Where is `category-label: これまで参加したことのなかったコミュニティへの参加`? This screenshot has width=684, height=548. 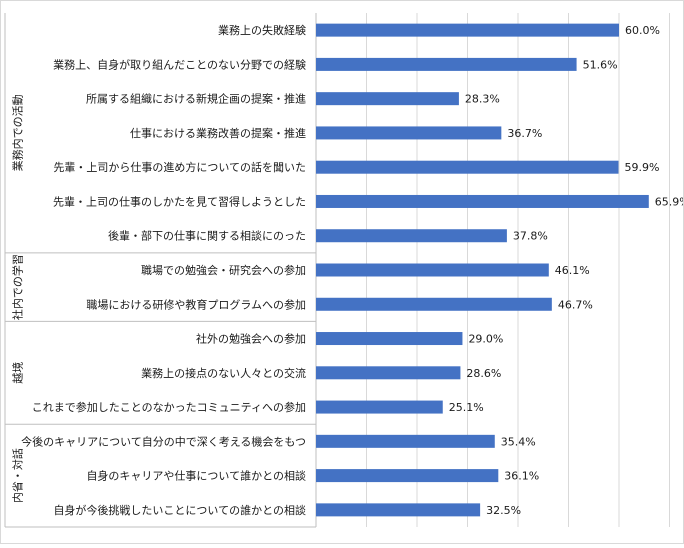
category-label: これまで参加したことのなかったコミュニティへの参加 is located at coordinates (169, 407).